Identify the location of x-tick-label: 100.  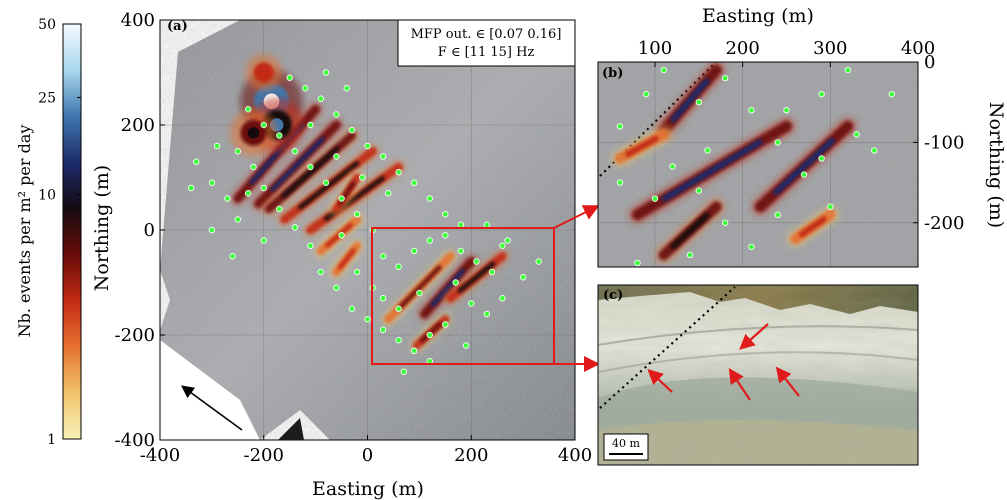
(655, 48).